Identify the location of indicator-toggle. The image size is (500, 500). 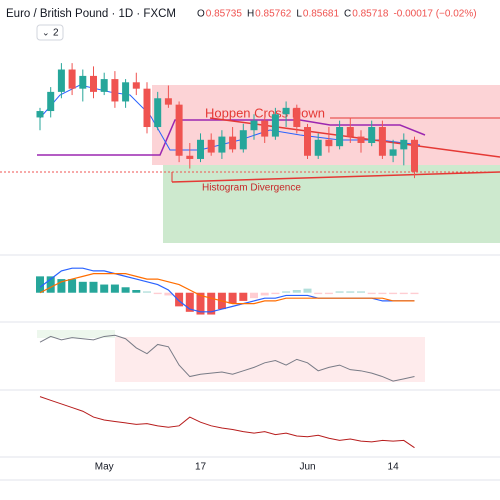
(50, 32).